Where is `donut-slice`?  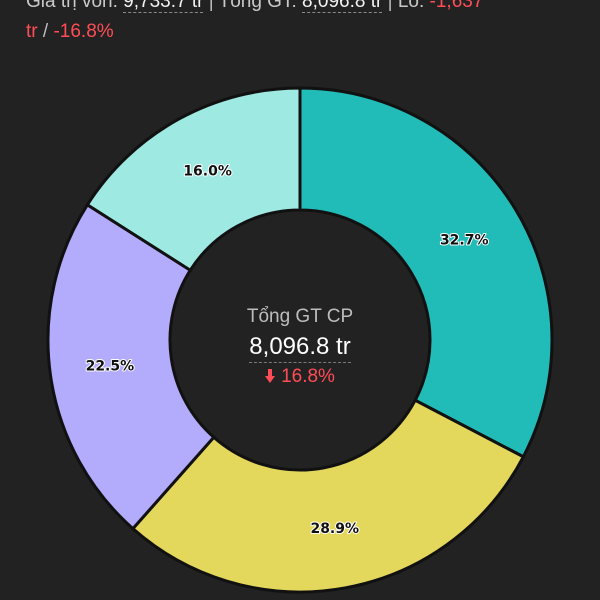 donut-slice is located at coordinates (193, 179).